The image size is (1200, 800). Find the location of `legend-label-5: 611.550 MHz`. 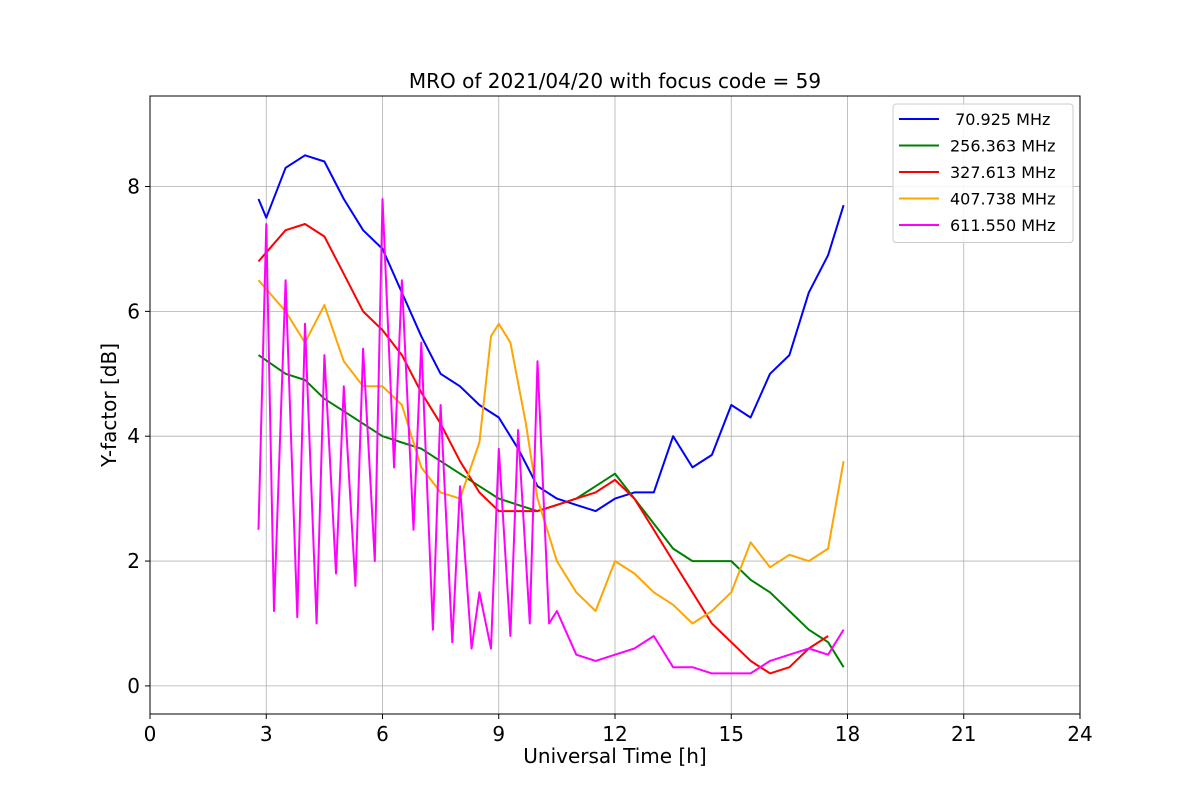

legend-label-5: 611.550 MHz is located at coordinates (1002, 225).